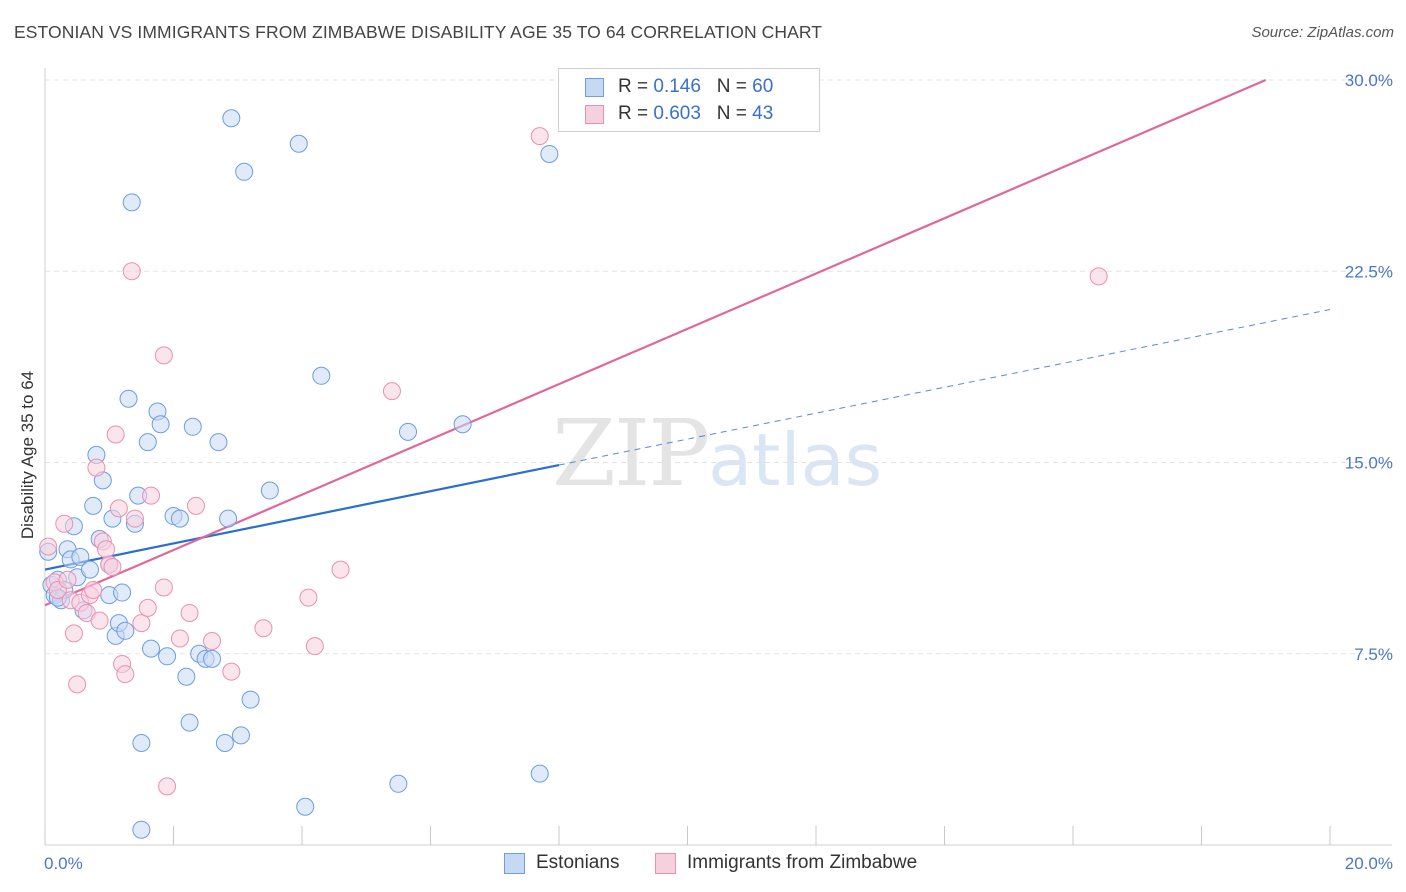  What do you see at coordinates (944, 387) in the screenshot?
I see `estonian-trend-extension` at bounding box center [944, 387].